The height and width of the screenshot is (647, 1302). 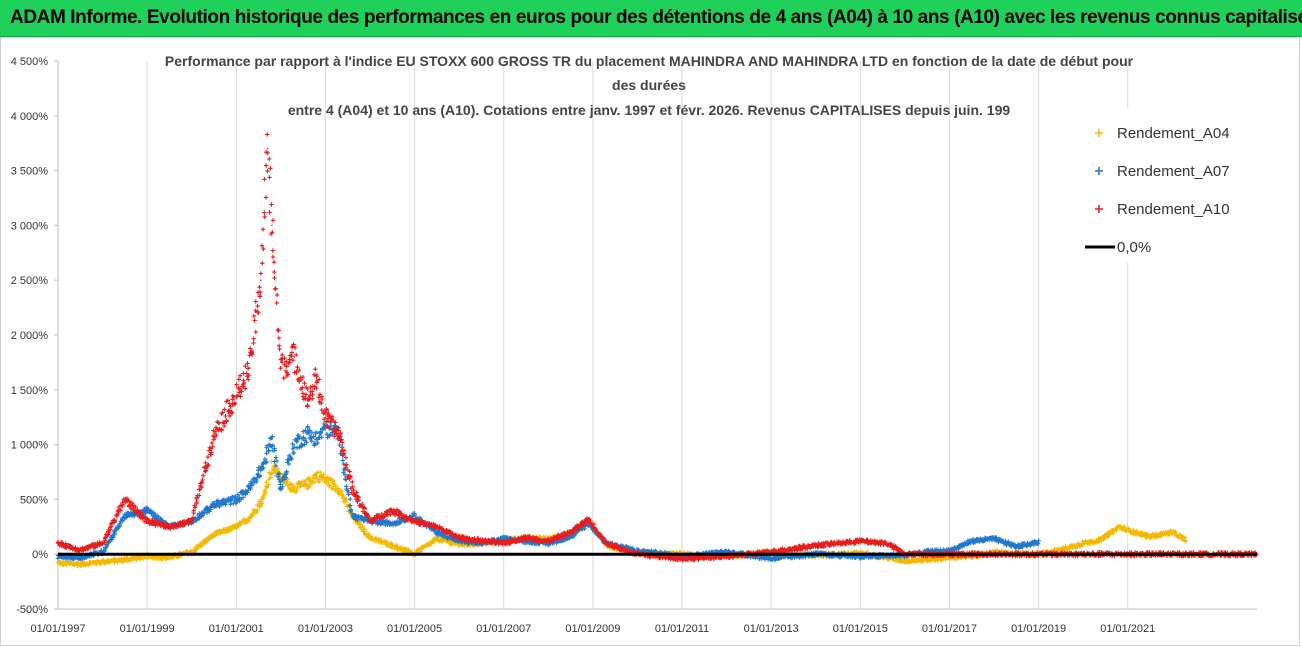 I want to click on x-tick-label: 01/01/1997, so click(x=57, y=629).